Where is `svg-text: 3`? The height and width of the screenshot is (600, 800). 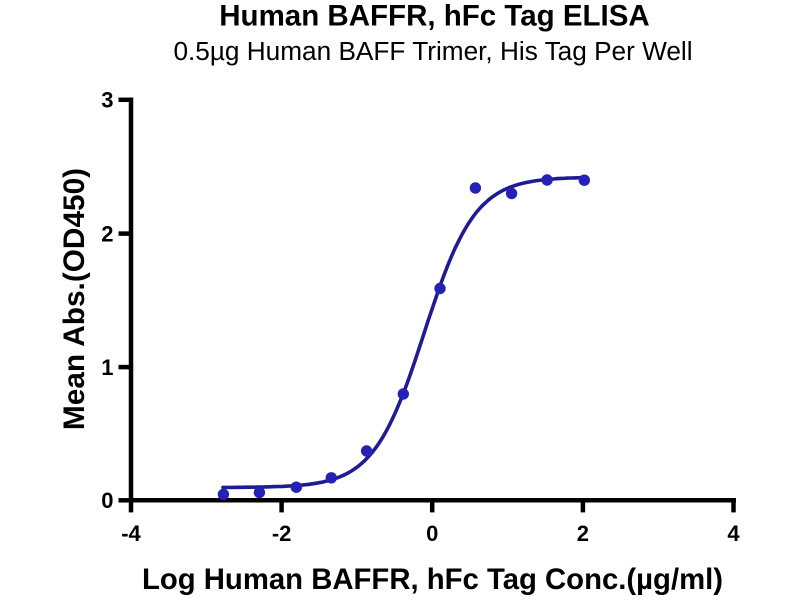
svg-text: 3 is located at coordinates (107, 100).